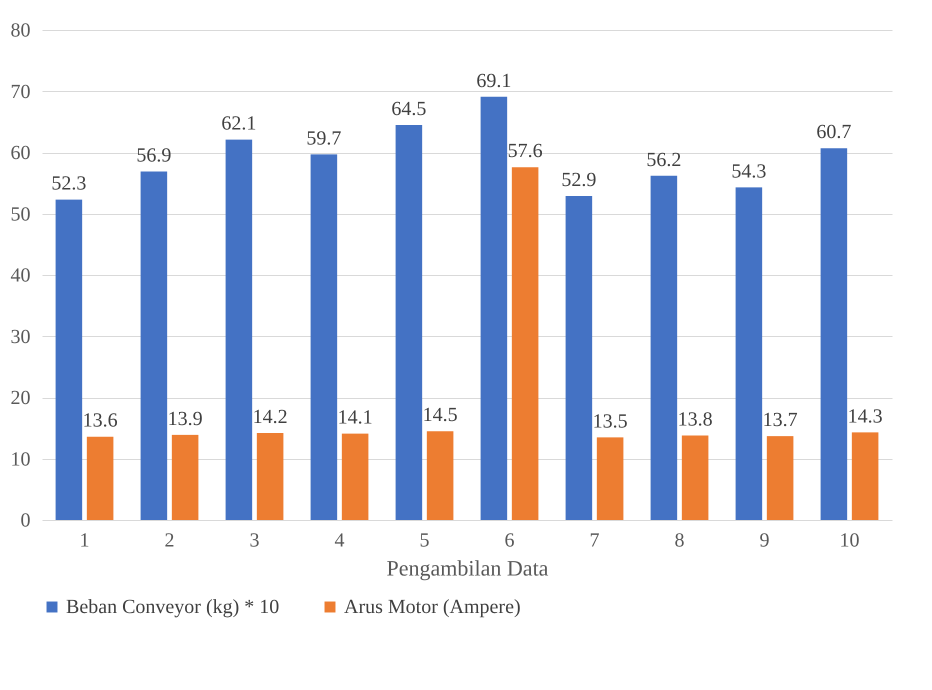  What do you see at coordinates (440, 415) in the screenshot?
I see `data-label: 14.5` at bounding box center [440, 415].